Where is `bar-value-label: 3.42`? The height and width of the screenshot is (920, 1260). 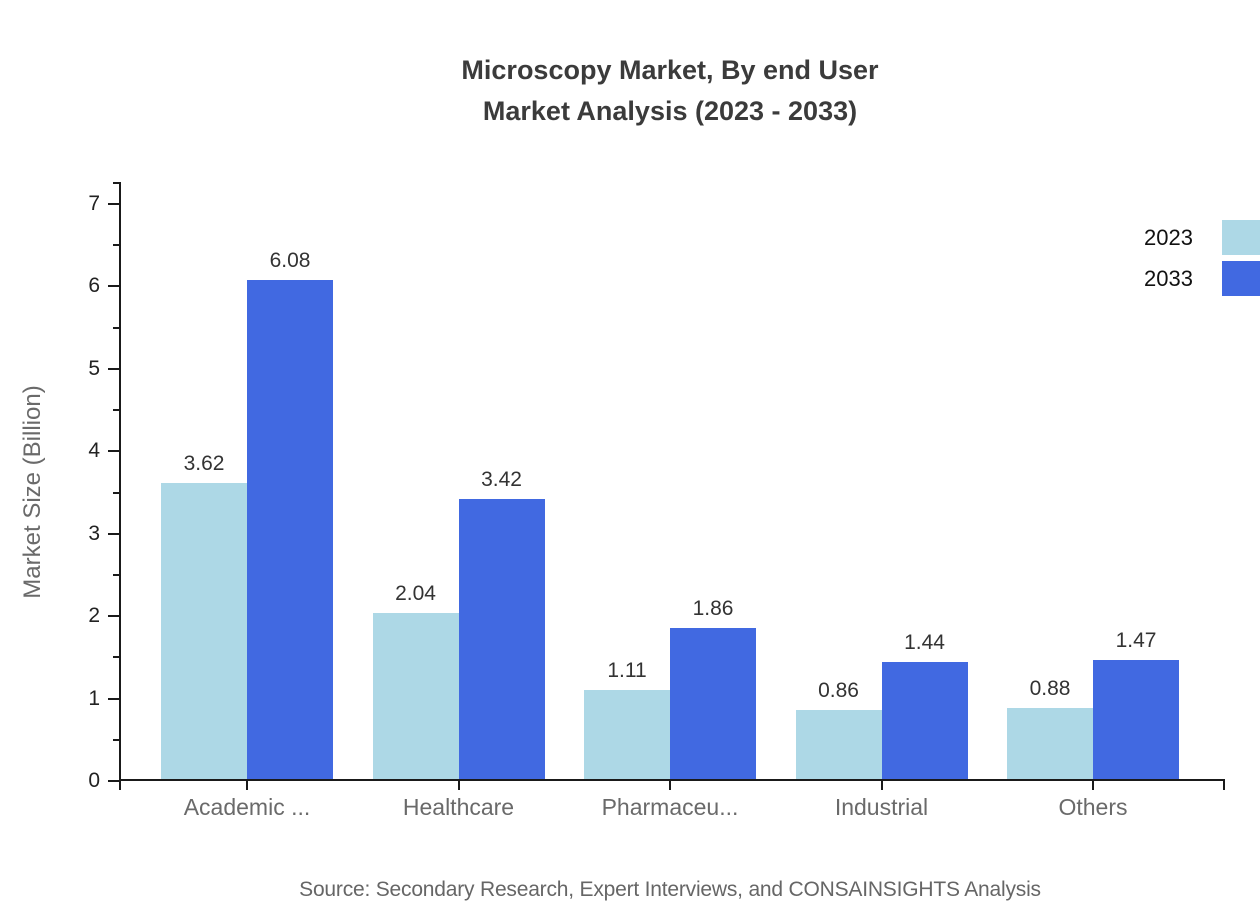
bar-value-label: 3.42 is located at coordinates (501, 480).